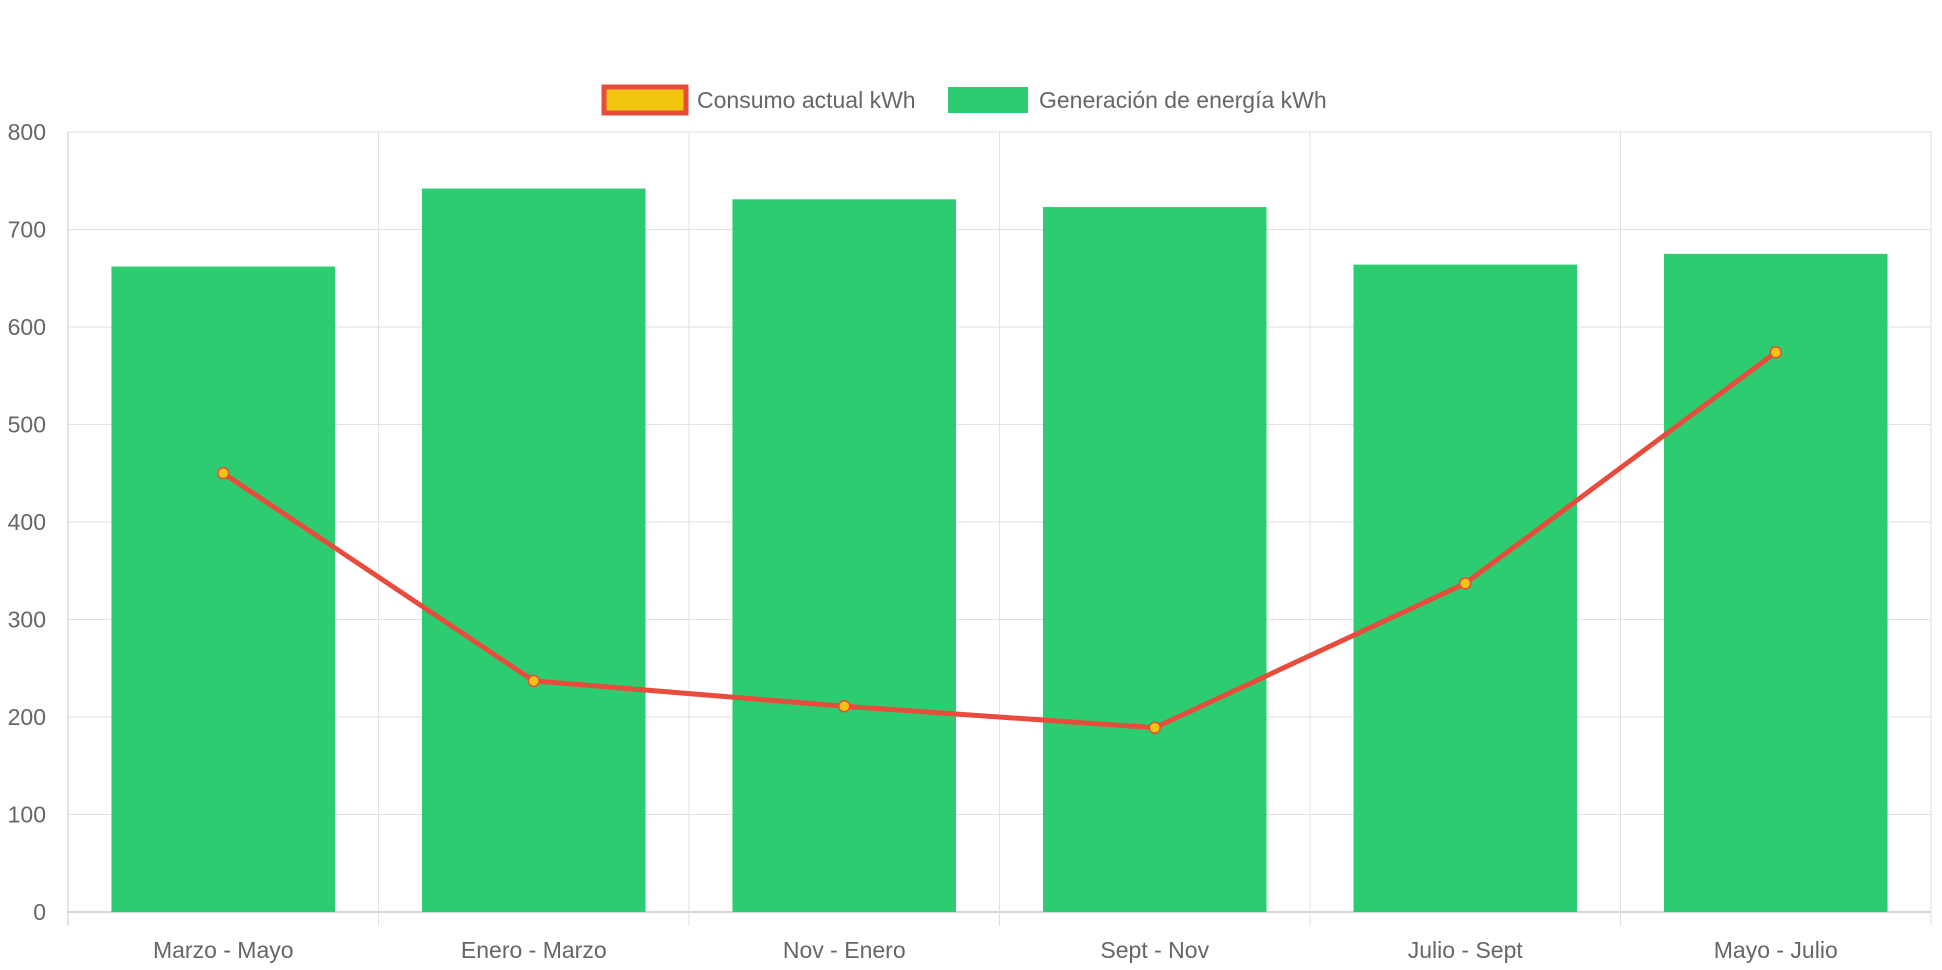  What do you see at coordinates (27, 620) in the screenshot?
I see `y-tick-label: 300` at bounding box center [27, 620].